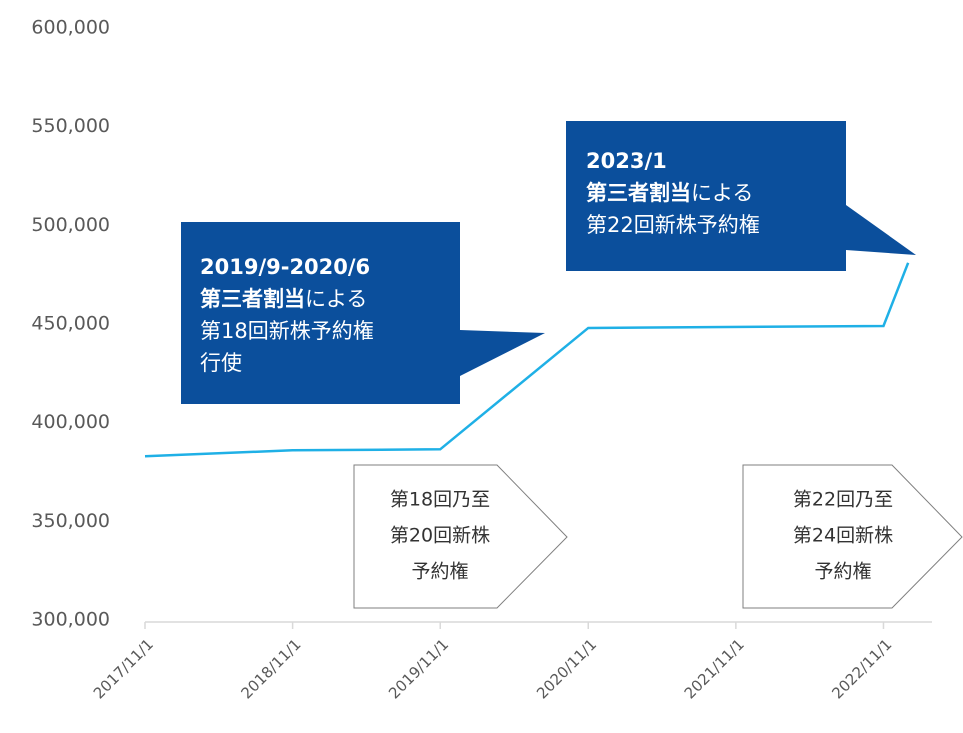 The width and height of the screenshot is (963, 733). I want to click on x-tick-label: 2020/11/1, so click(566, 668).